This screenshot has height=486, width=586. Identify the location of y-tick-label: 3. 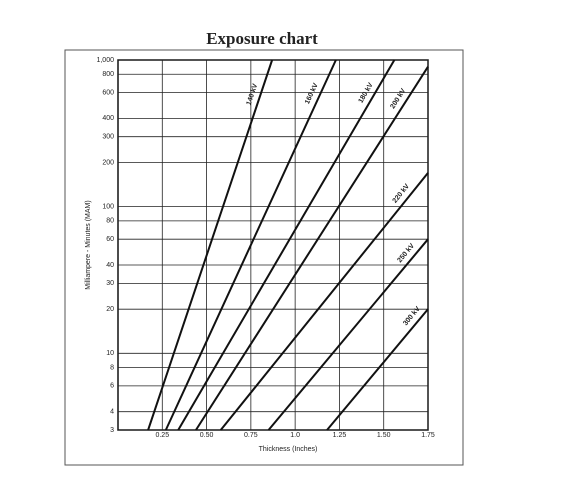
(112, 430).